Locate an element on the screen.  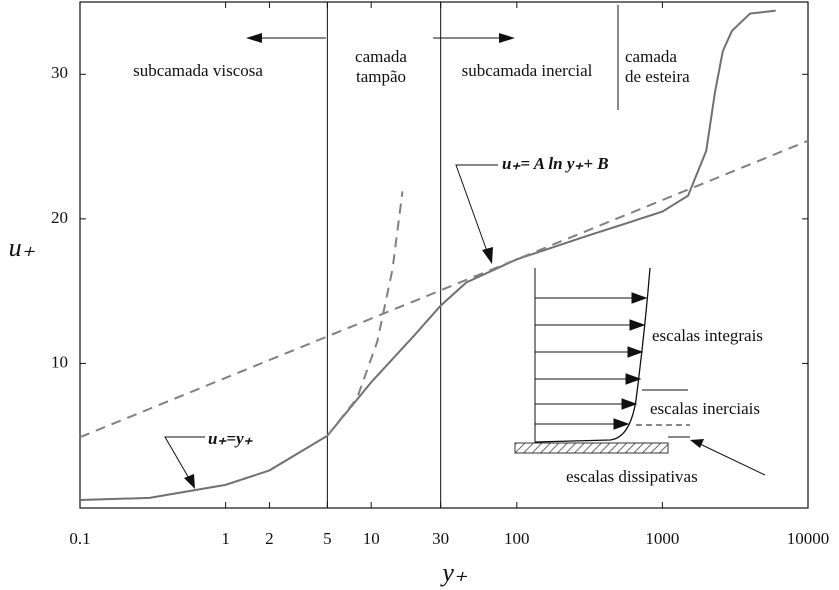
x-tick-label: 2 is located at coordinates (269, 538).